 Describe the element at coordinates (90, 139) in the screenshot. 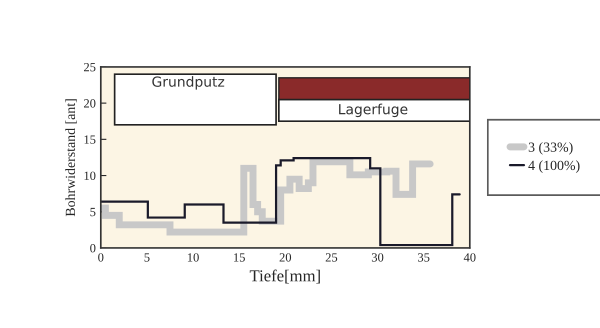

I see `y-tick-label: 15` at that location.